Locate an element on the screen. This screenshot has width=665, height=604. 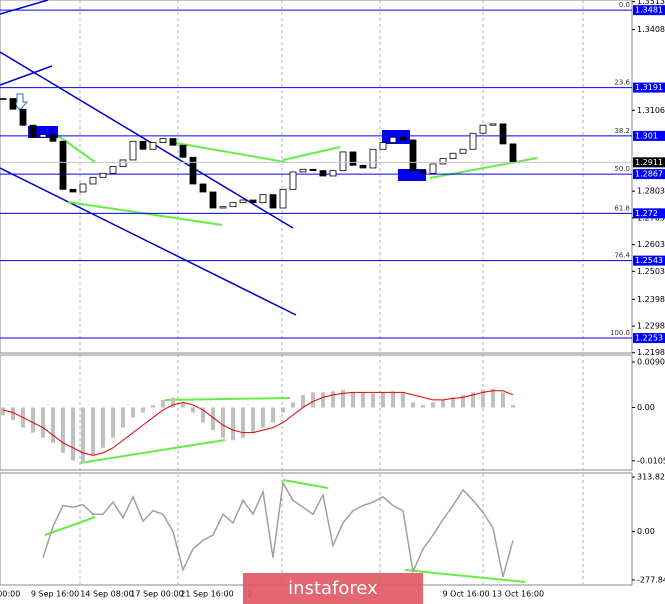
y-tick-label: -0.01057 is located at coordinates (651, 460).